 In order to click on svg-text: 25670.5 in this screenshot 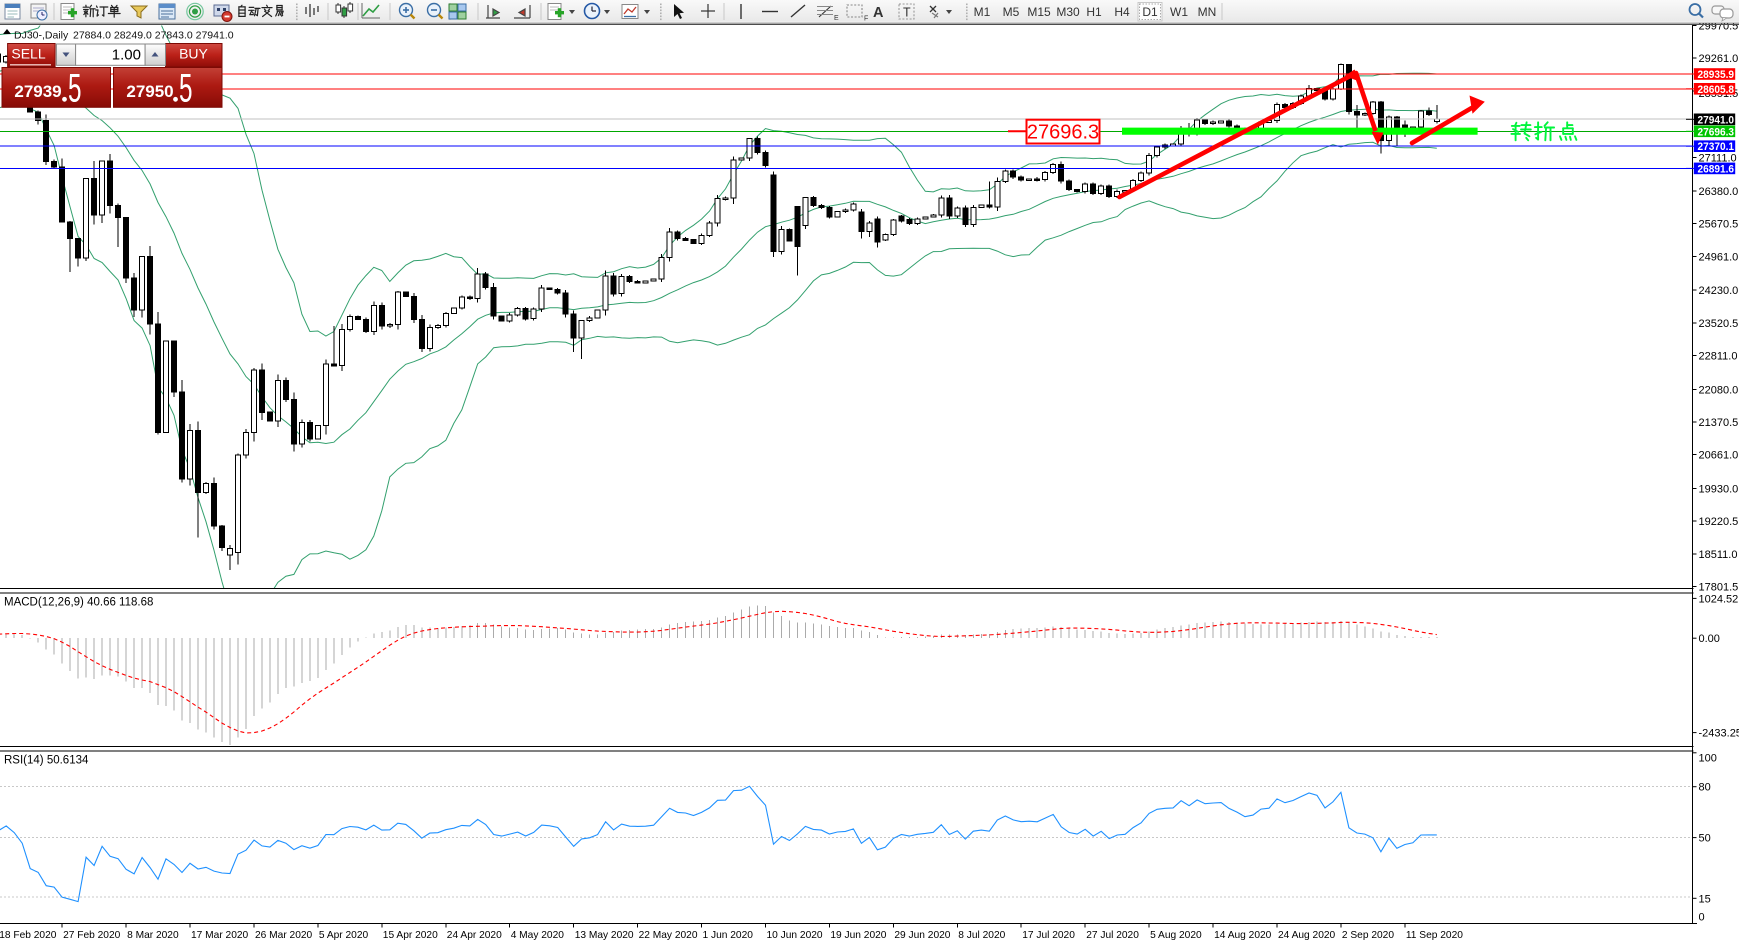, I will do `click(1719, 225)`.